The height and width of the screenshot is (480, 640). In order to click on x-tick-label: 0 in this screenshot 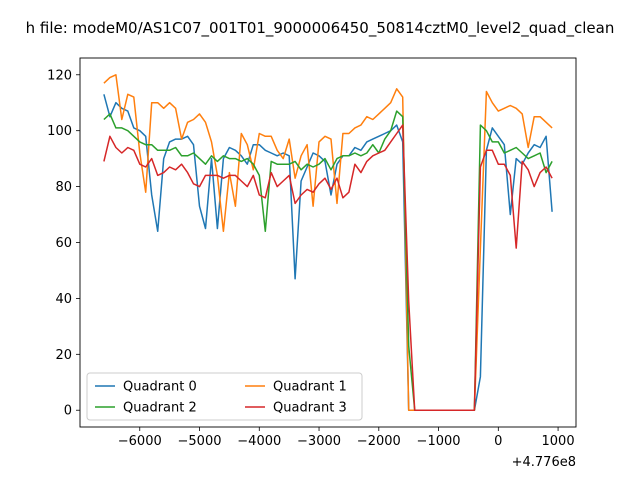, I will do `click(498, 441)`.